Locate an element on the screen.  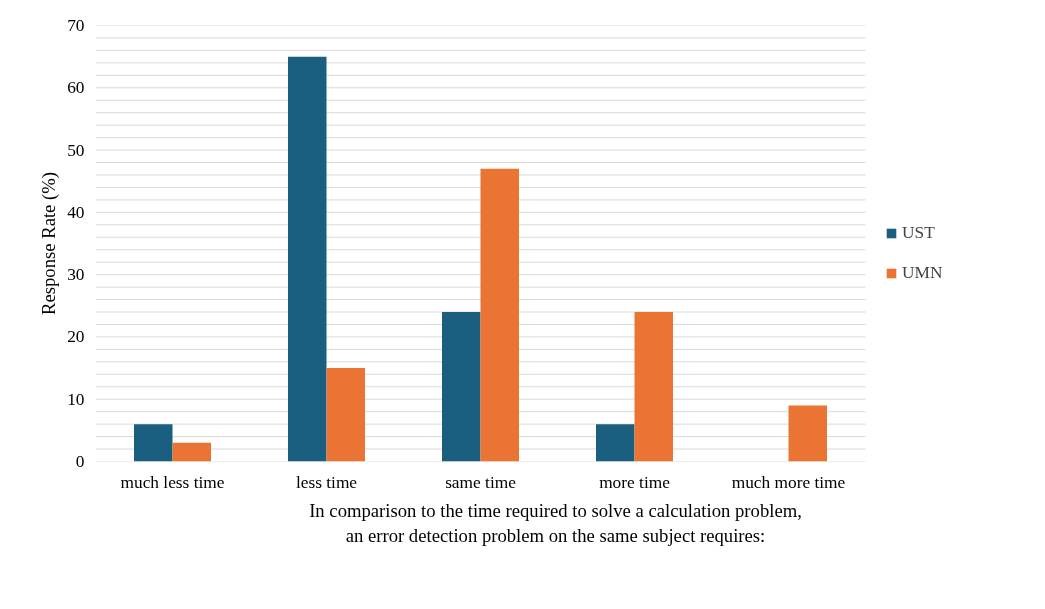
y-axis-title: Response Rate (%) is located at coordinates (49, 243).